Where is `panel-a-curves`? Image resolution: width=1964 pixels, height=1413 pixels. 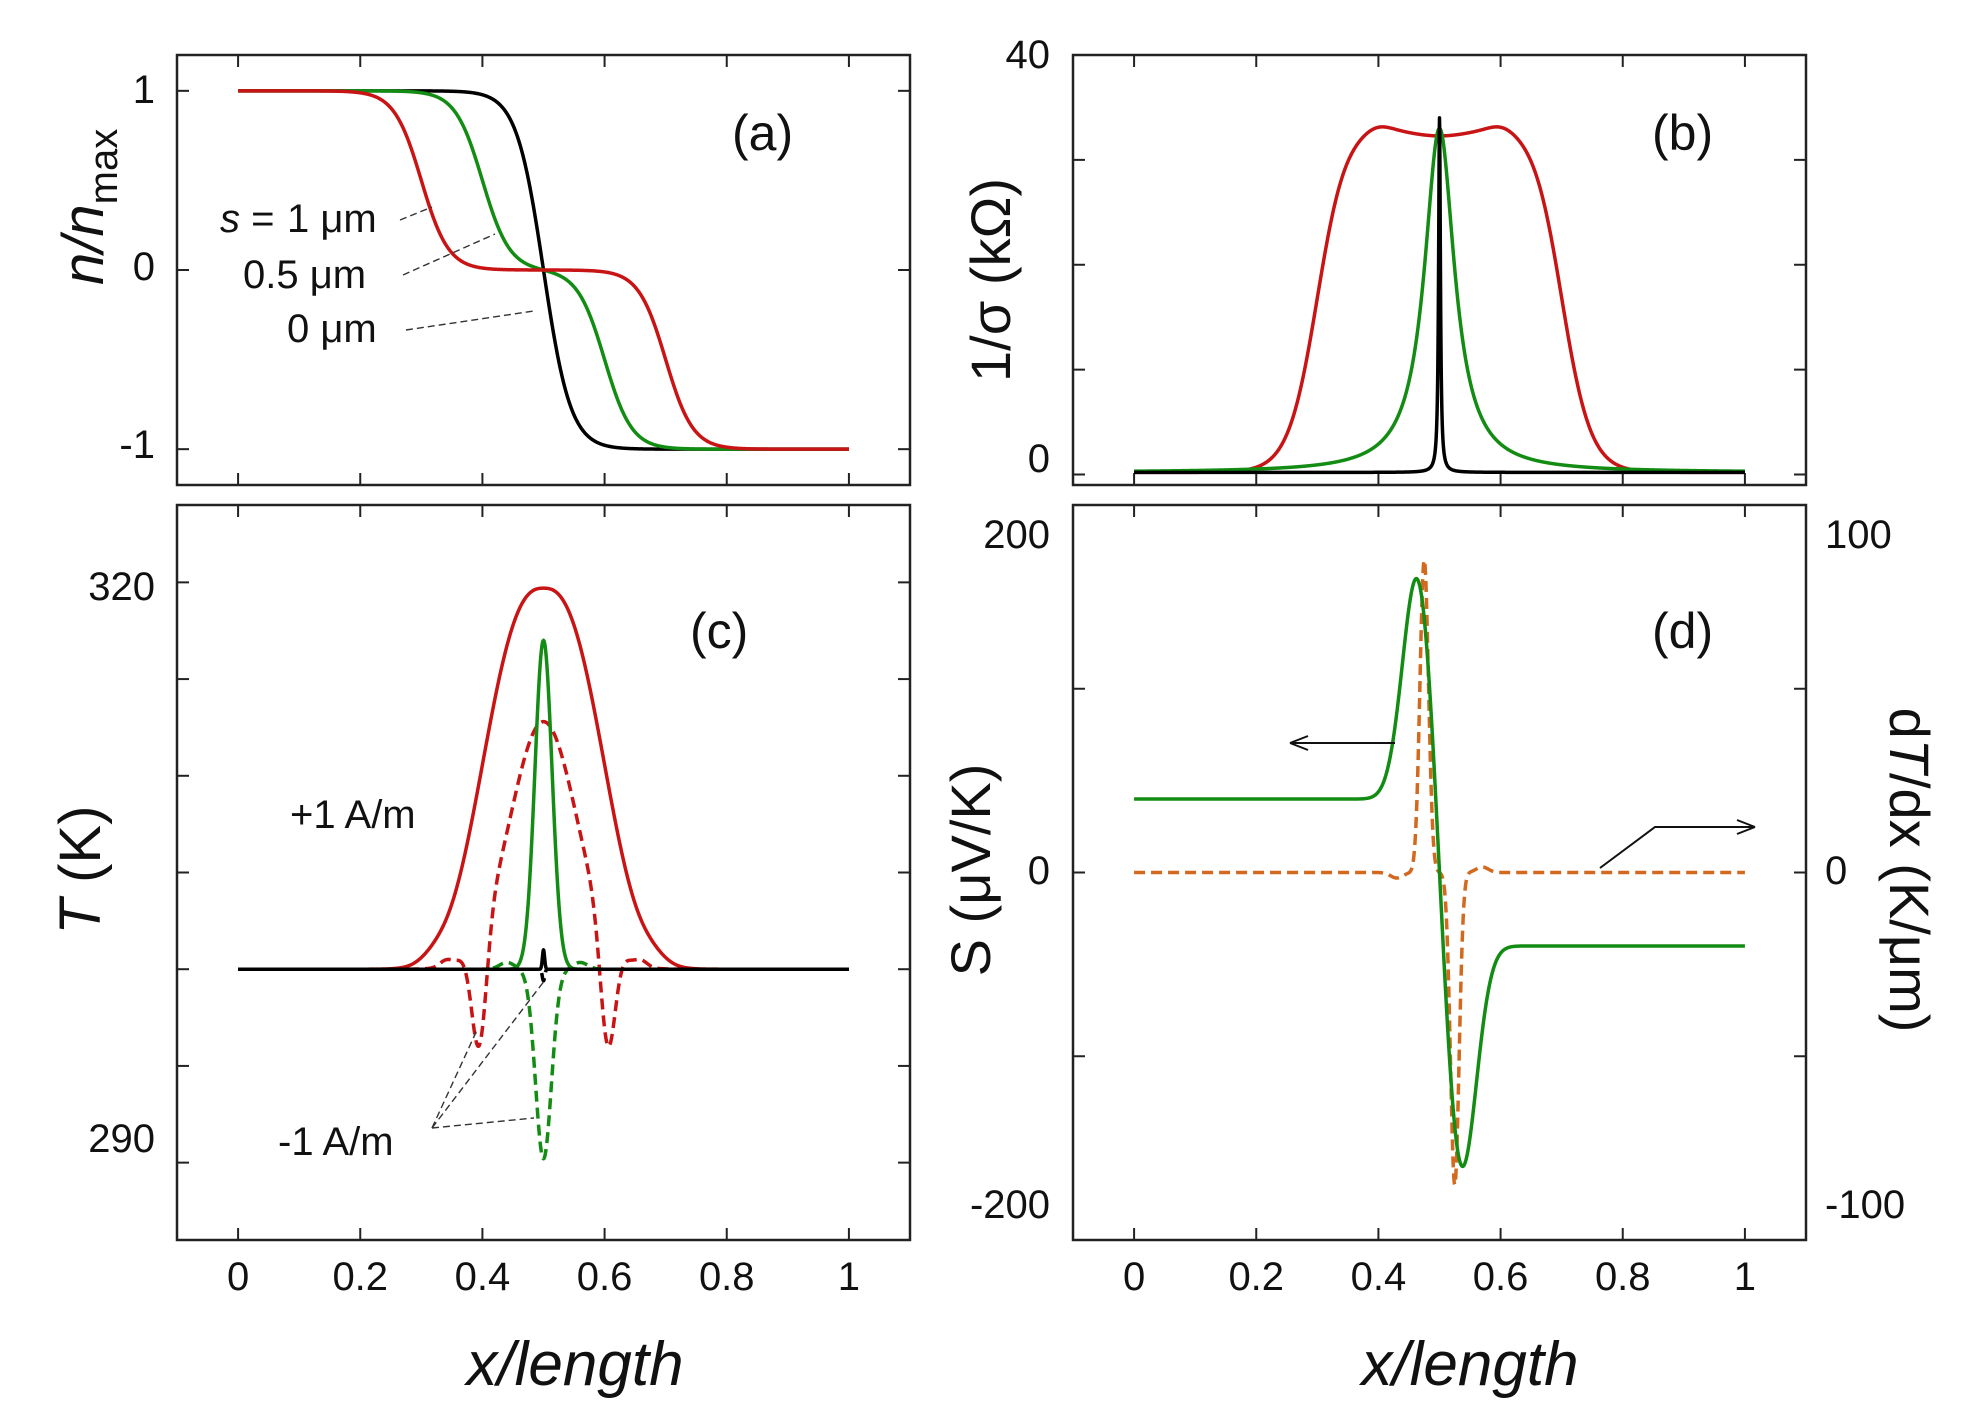
panel-a-curves is located at coordinates (543, 270).